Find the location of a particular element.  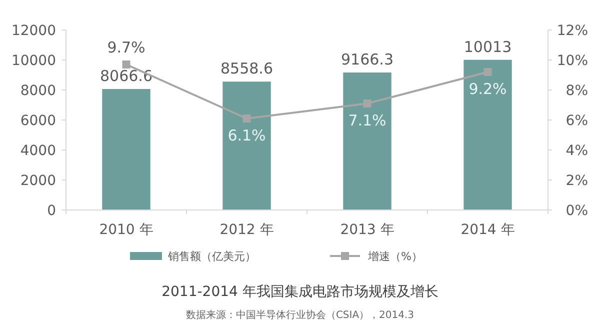

data-label: 8558.6 is located at coordinates (246, 69).